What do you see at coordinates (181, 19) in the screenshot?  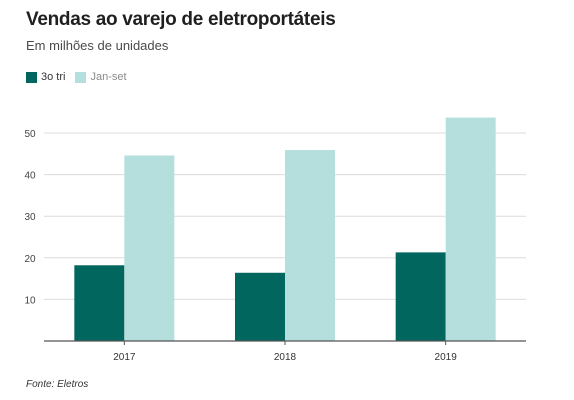 I see `chart-title: Vendas ao varejo de eletroportáteis` at bounding box center [181, 19].